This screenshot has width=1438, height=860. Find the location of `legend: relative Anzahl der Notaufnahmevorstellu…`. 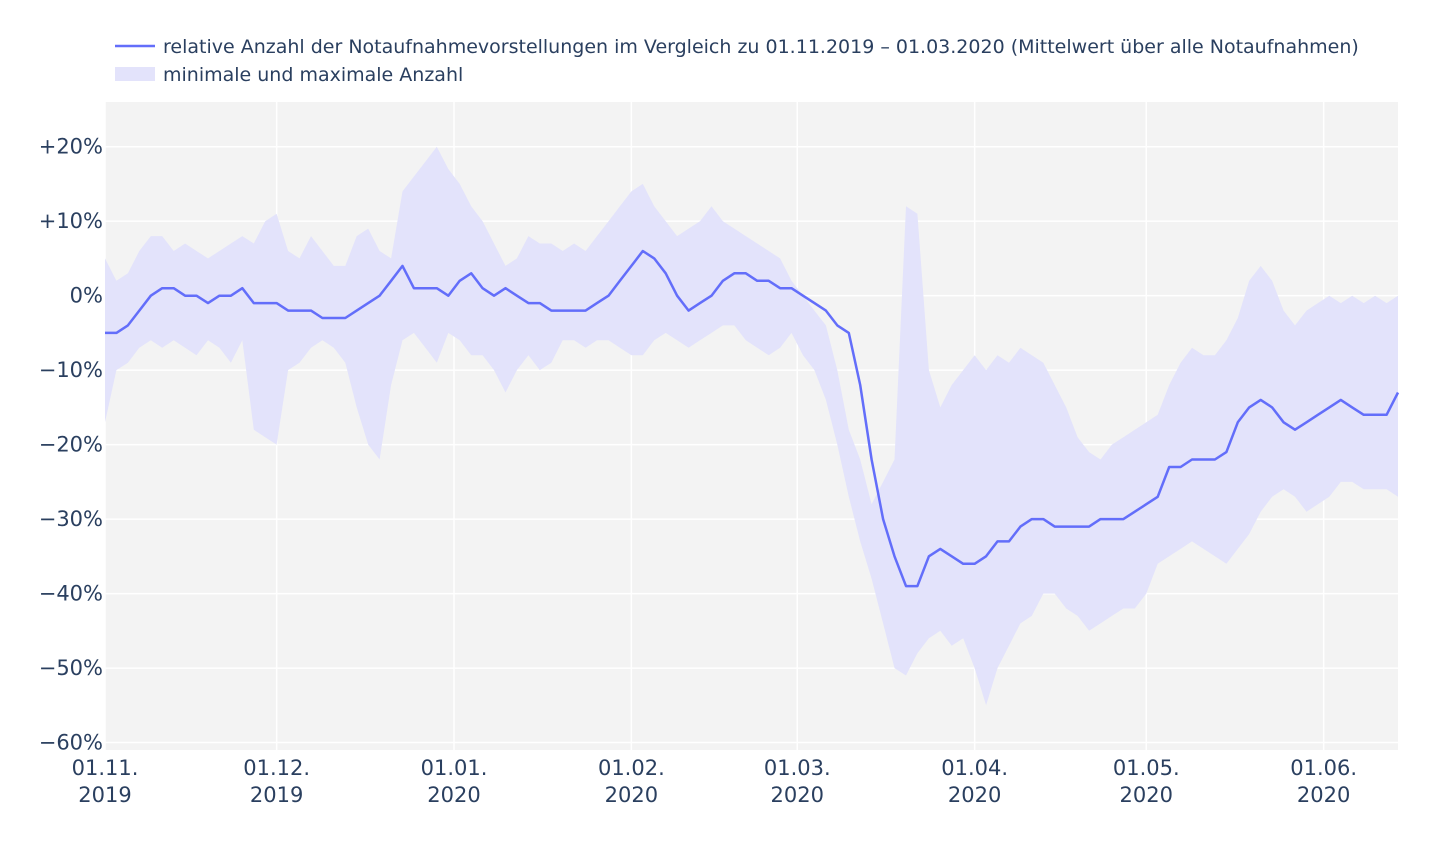

legend: relative Anzahl der Notaufnahmevorstellu… is located at coordinates (737, 61).